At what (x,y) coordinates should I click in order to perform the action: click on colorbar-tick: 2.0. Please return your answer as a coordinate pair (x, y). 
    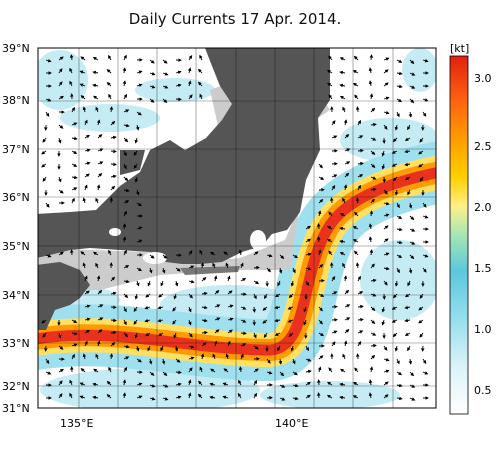
    Looking at the image, I should click on (483, 207).